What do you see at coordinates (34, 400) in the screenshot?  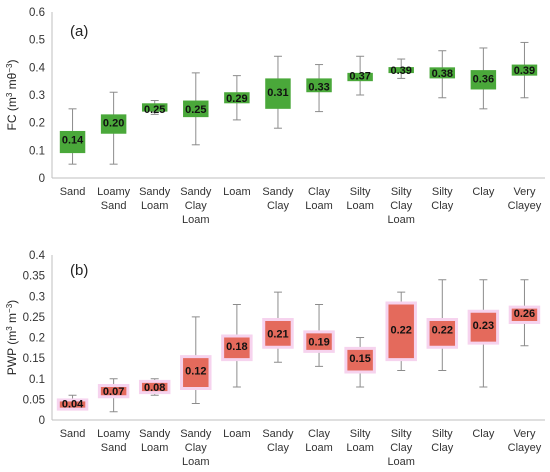 I see `y-tick-label: 0.05` at bounding box center [34, 400].